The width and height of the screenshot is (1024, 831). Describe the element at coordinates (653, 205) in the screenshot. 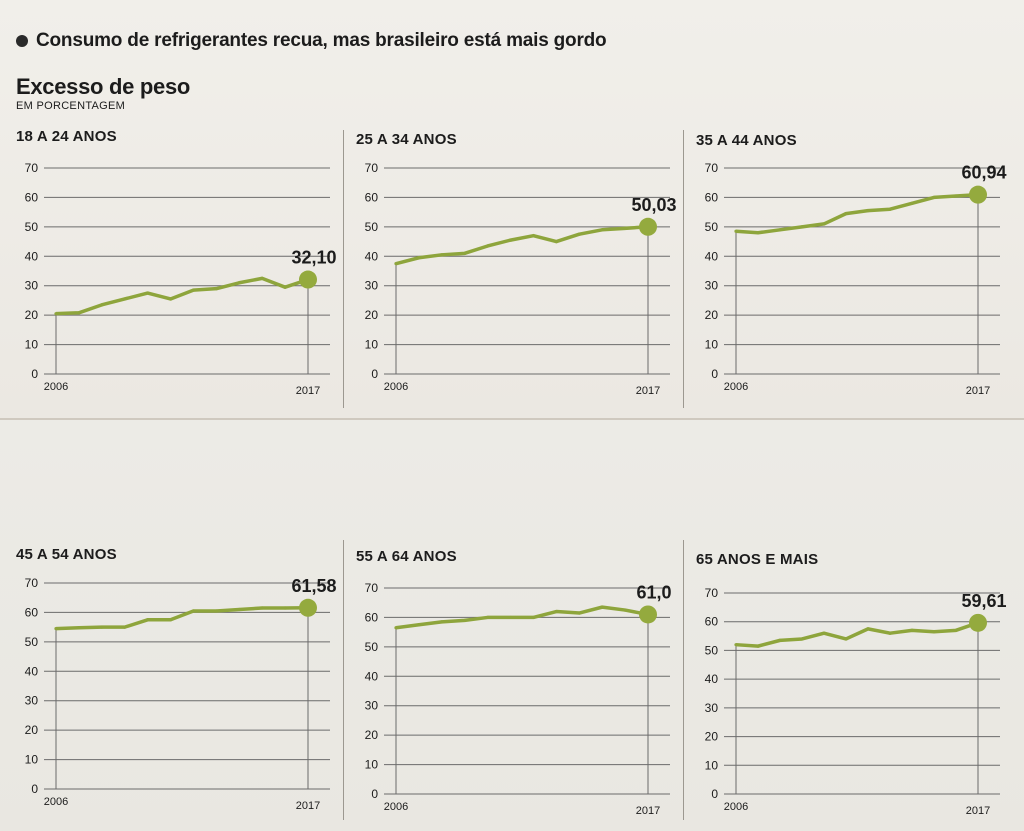

I see `final-value-label: 50,03` at that location.